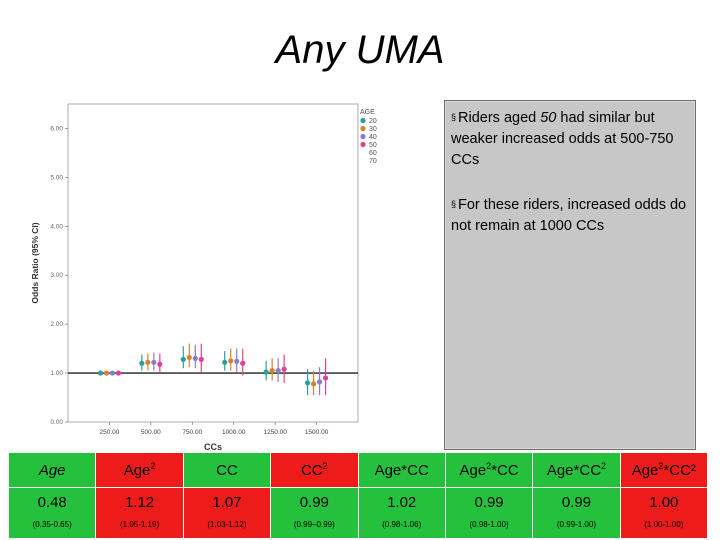 This screenshot has width=720, height=540. I want to click on legend-label-60: 60, so click(373, 153).